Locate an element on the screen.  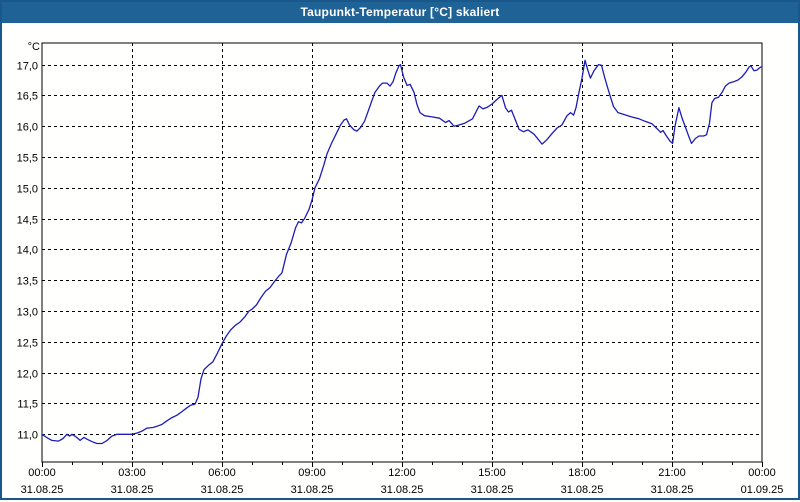
y-tick-label: 14,0 is located at coordinates (27, 251).